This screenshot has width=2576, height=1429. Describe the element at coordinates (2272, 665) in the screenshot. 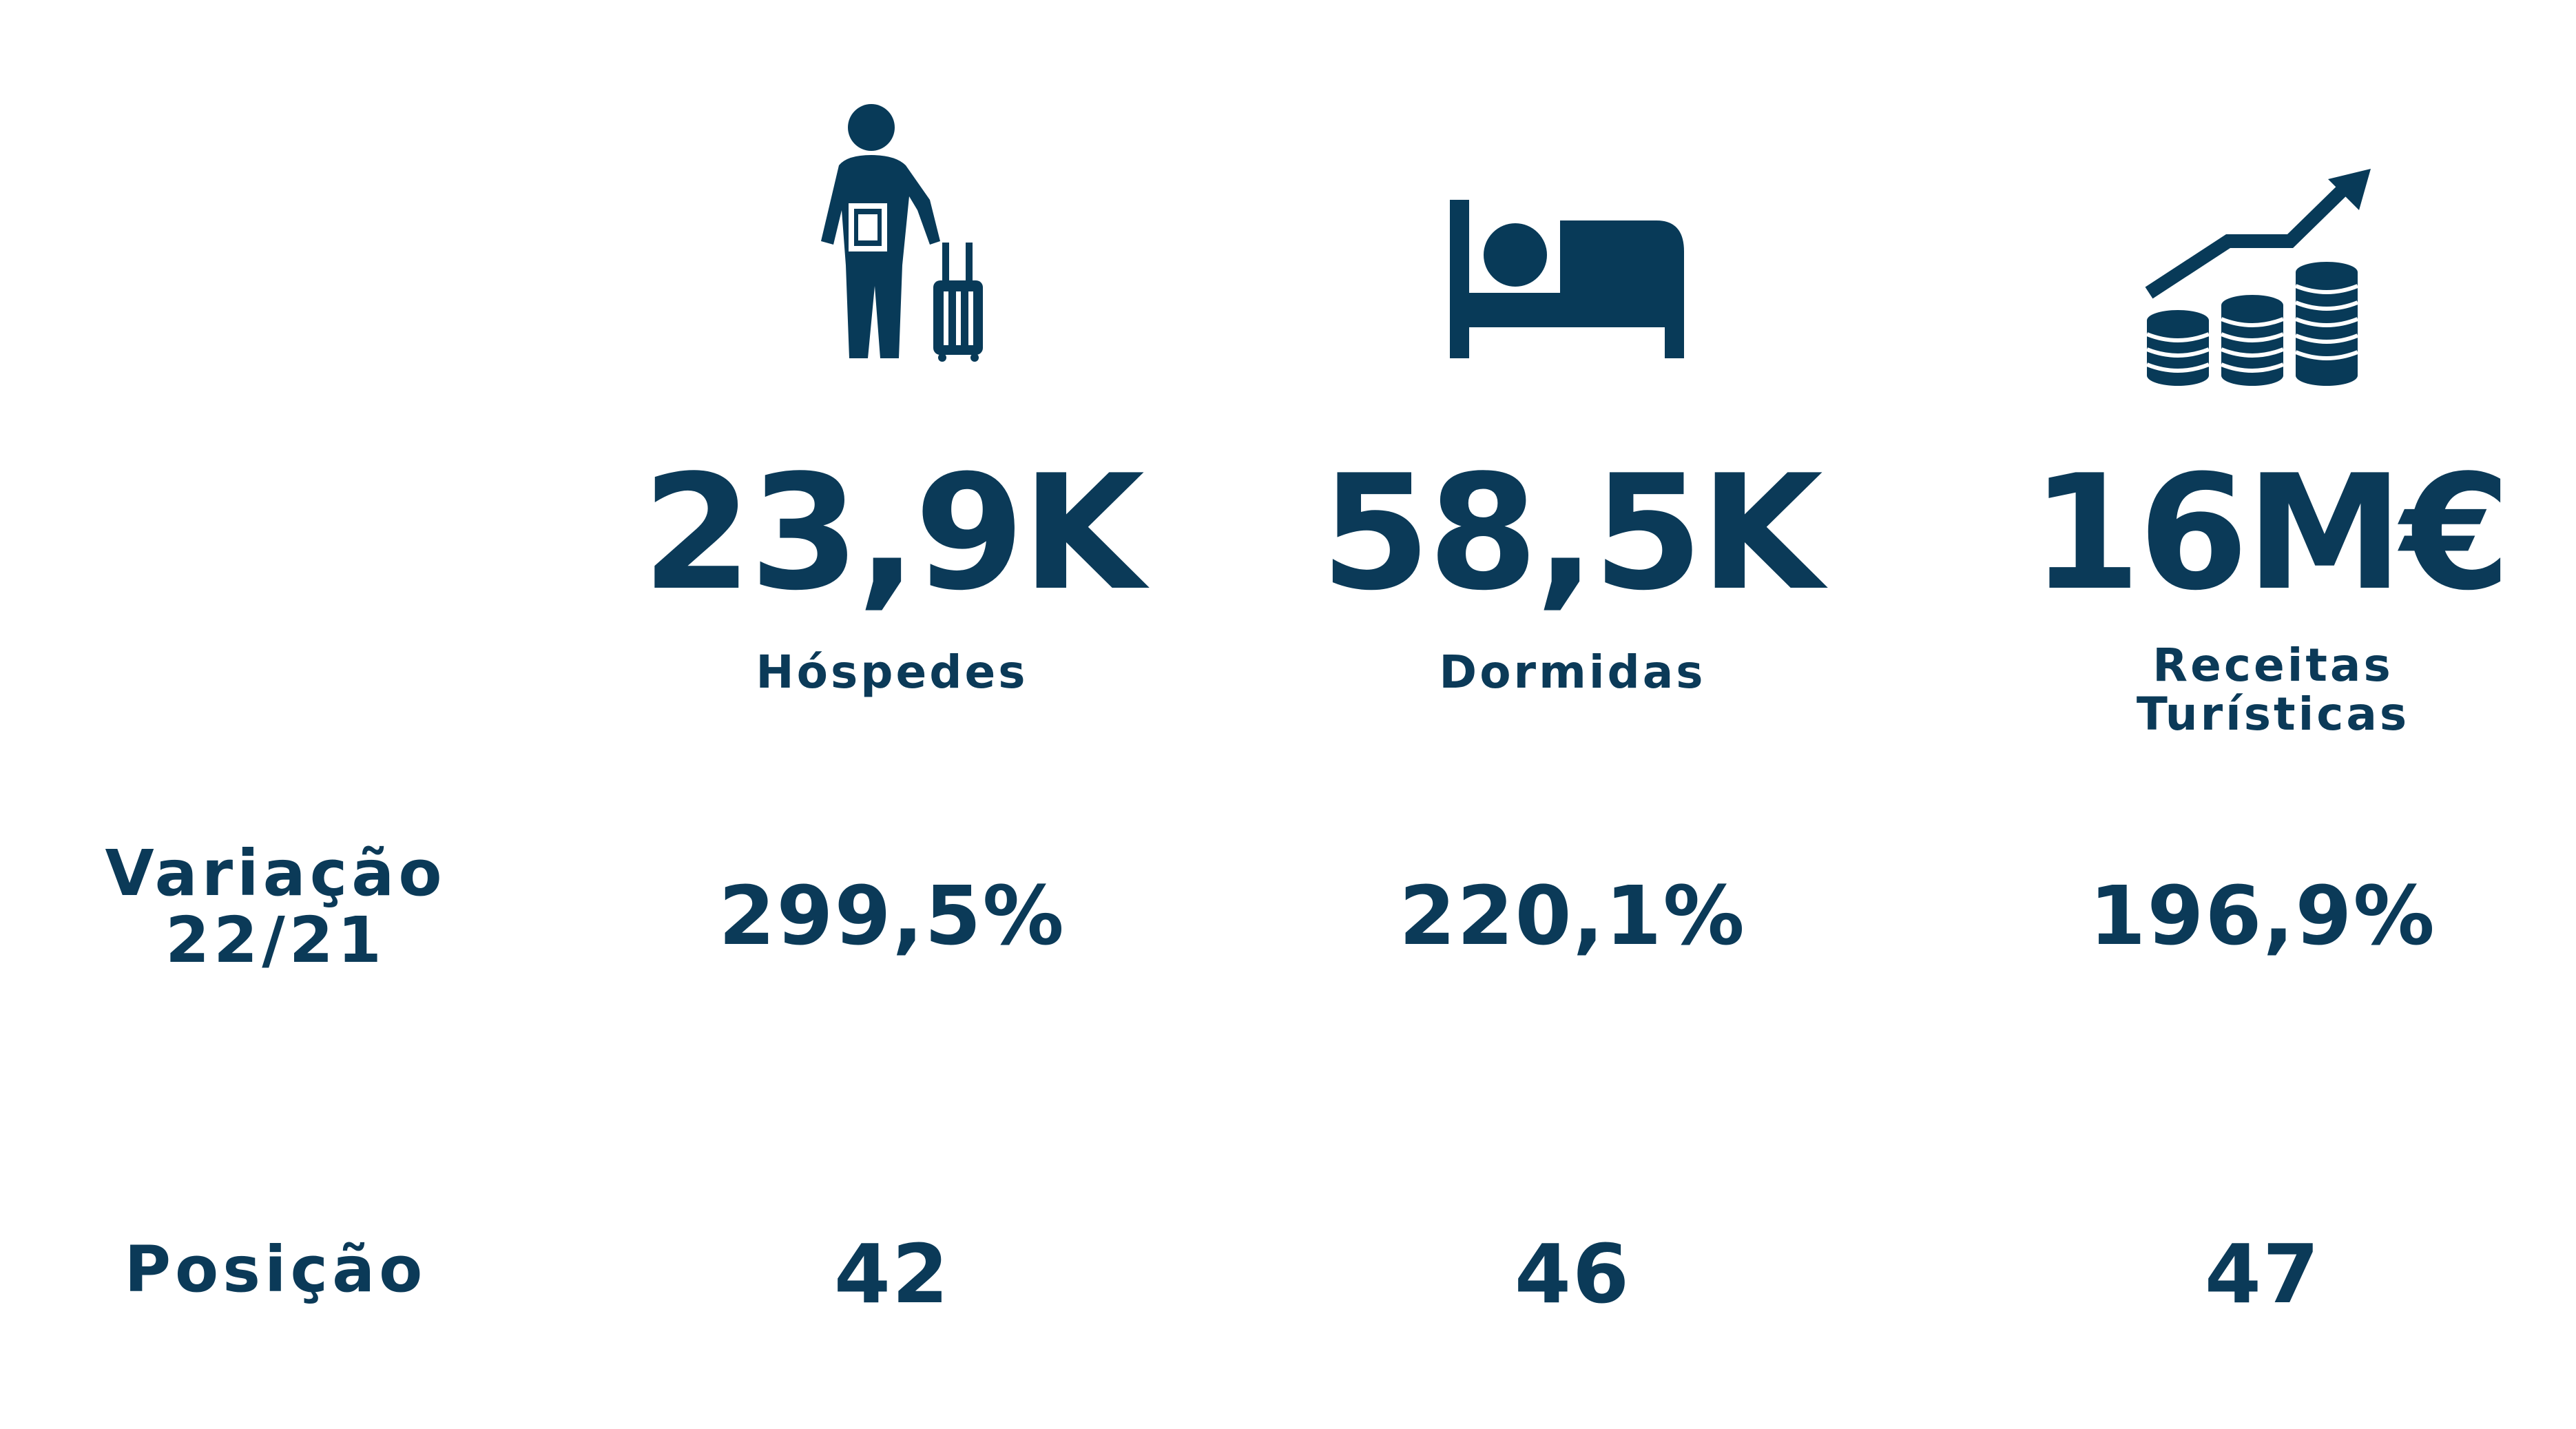

I see `receitas-label-line-1: Receitas` at that location.